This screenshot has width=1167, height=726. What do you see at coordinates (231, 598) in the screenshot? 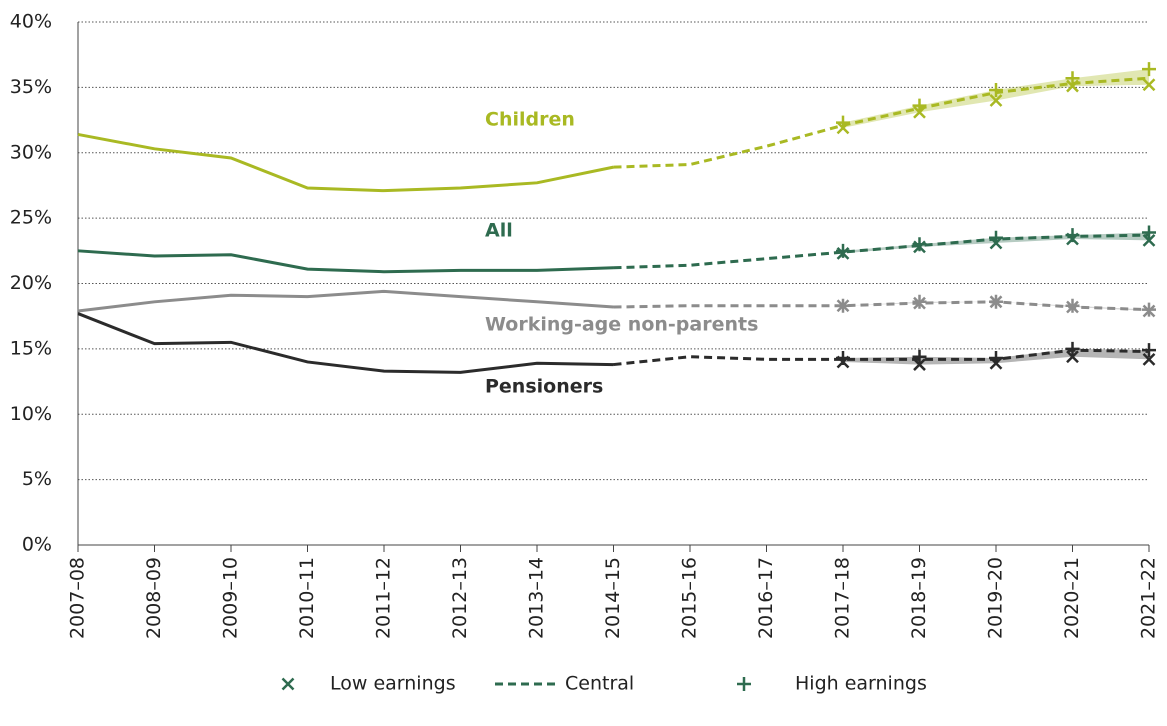
I see `x-tick-label: 2009–10` at bounding box center [231, 598].